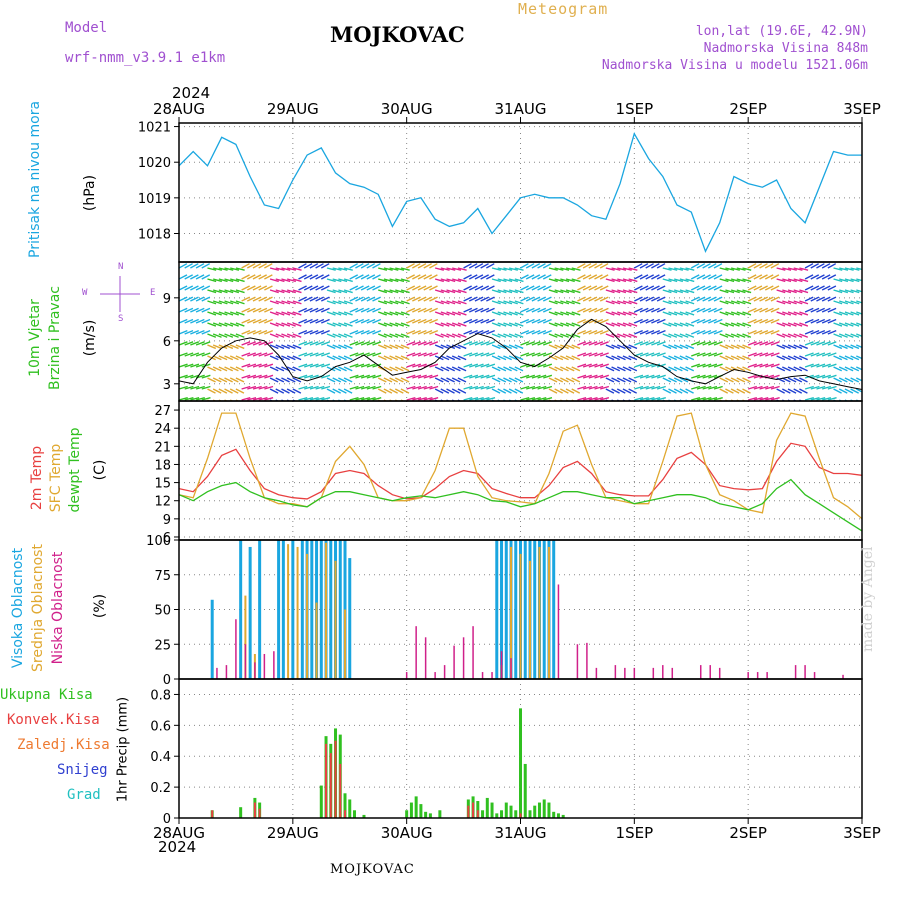  What do you see at coordinates (167, 520) in the screenshot?
I see `y-tick-label: 9` at bounding box center [167, 520].